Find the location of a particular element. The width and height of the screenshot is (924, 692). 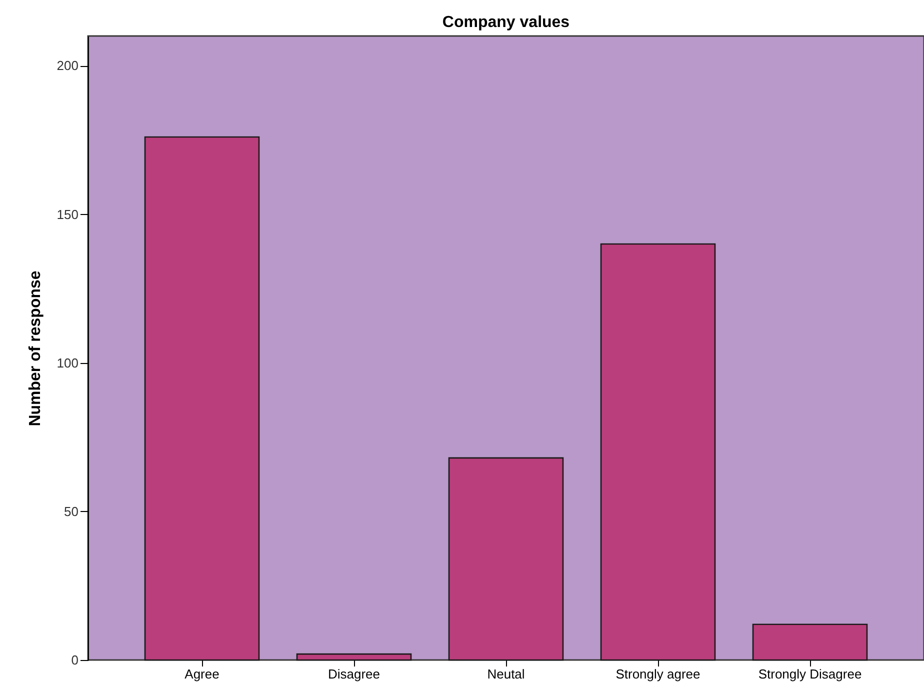

y-tick-label: 150 is located at coordinates (67, 214).